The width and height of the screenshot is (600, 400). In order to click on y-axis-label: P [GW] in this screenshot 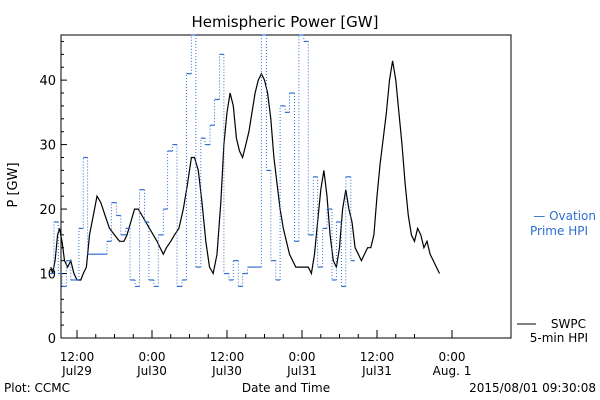, I will do `click(13, 184)`.